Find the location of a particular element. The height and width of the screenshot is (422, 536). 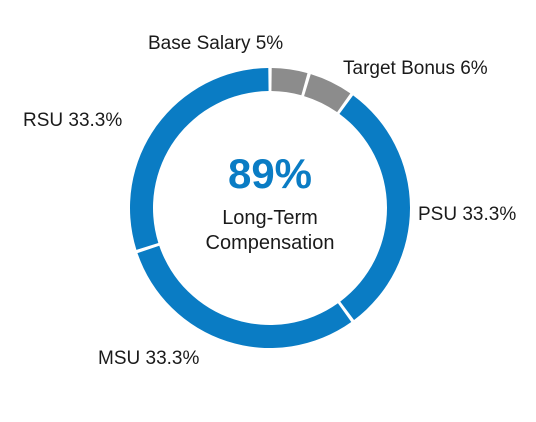

slice-label-3: MSU 33.3% is located at coordinates (148, 358).